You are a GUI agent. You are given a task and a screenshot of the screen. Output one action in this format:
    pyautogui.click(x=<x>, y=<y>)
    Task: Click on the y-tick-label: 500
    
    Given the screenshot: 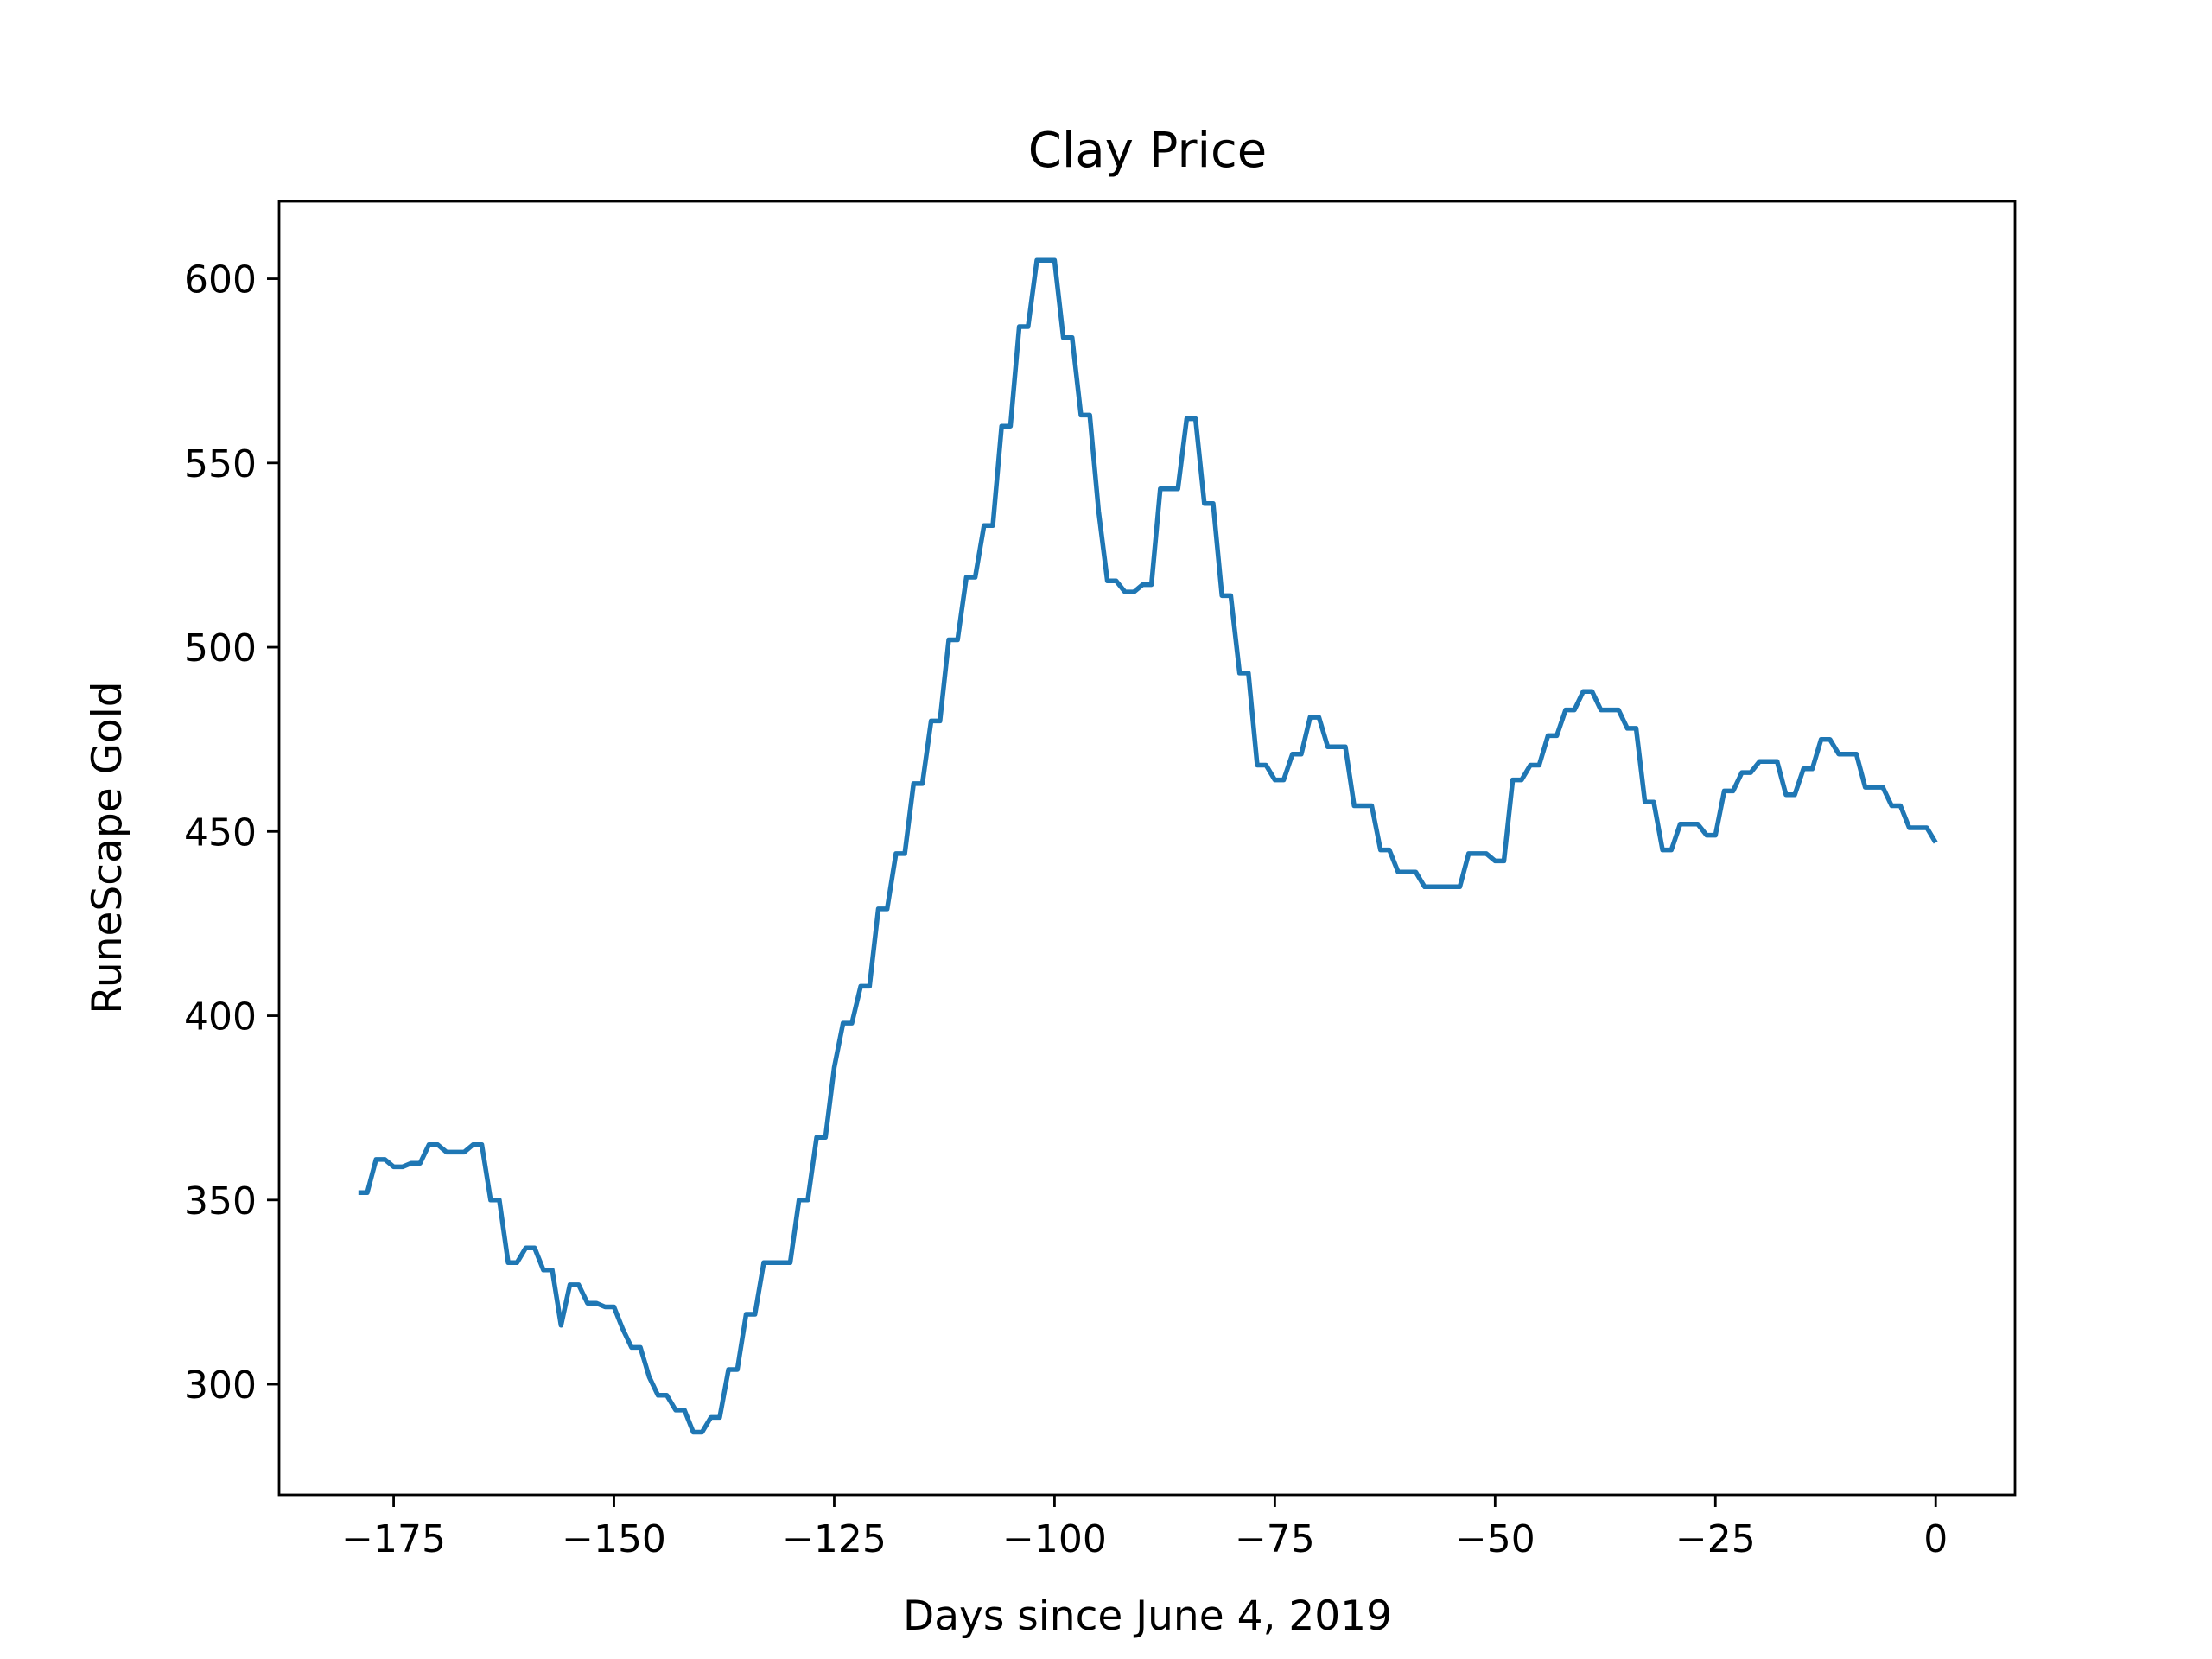 What is the action you would take?
    pyautogui.click(x=220, y=648)
    